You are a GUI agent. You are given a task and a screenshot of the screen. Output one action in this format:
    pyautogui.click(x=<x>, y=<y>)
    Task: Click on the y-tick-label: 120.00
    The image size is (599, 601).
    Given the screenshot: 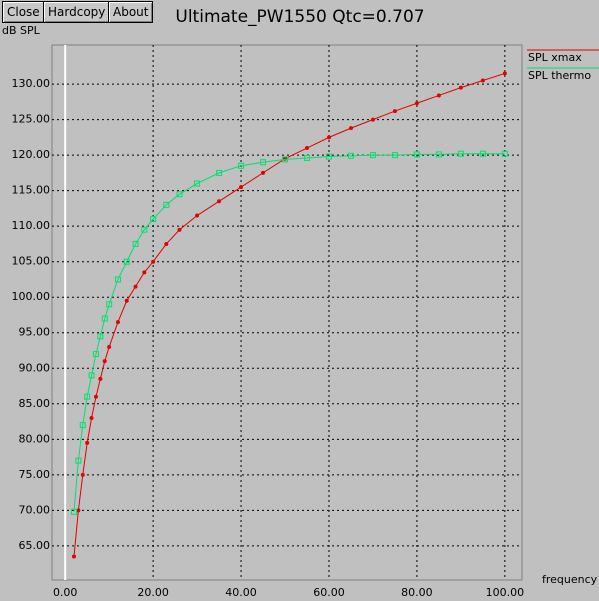 What is the action you would take?
    pyautogui.click(x=31, y=154)
    